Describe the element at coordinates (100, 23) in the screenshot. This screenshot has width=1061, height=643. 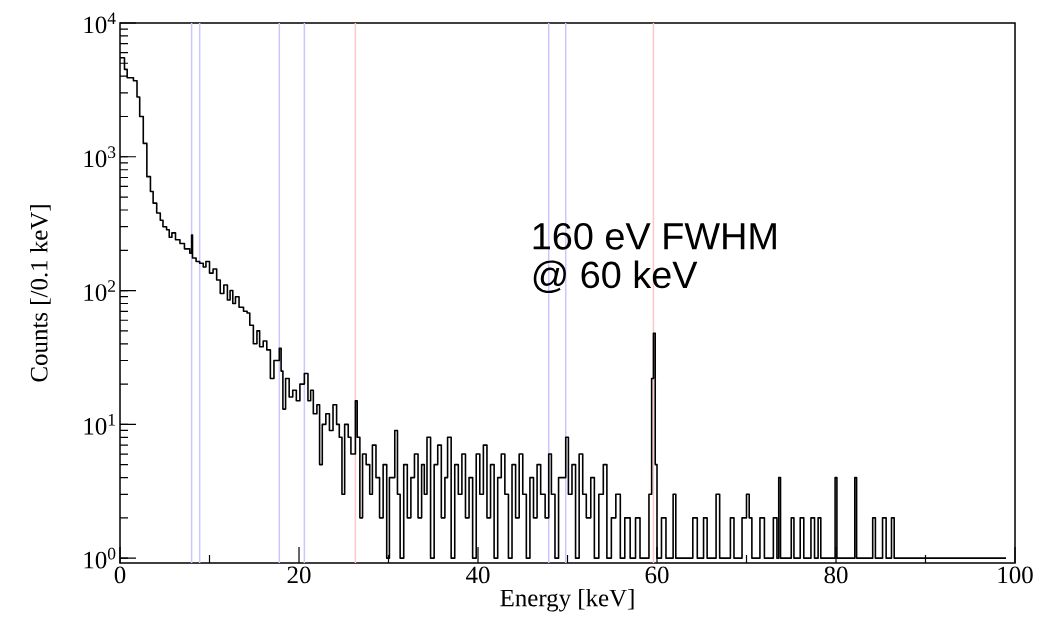
I see `y-tick-label: 10$^{4}$` at that location.